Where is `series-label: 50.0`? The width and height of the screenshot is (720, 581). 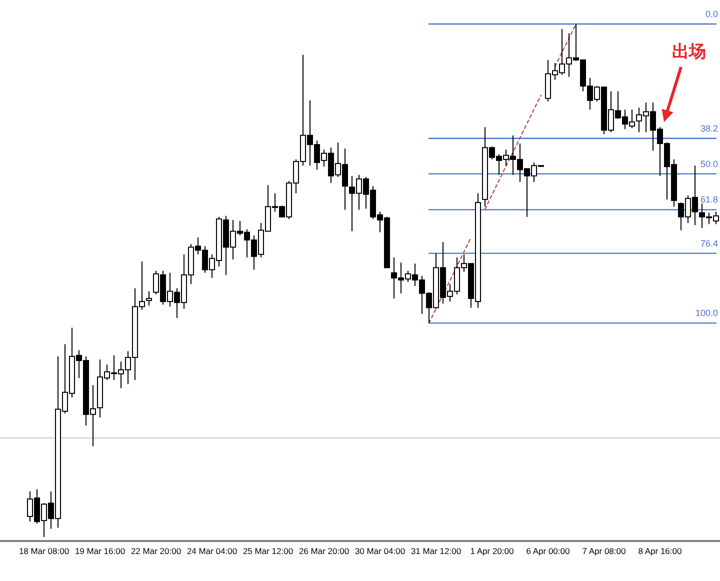 series-label: 50.0 is located at coordinates (709, 163).